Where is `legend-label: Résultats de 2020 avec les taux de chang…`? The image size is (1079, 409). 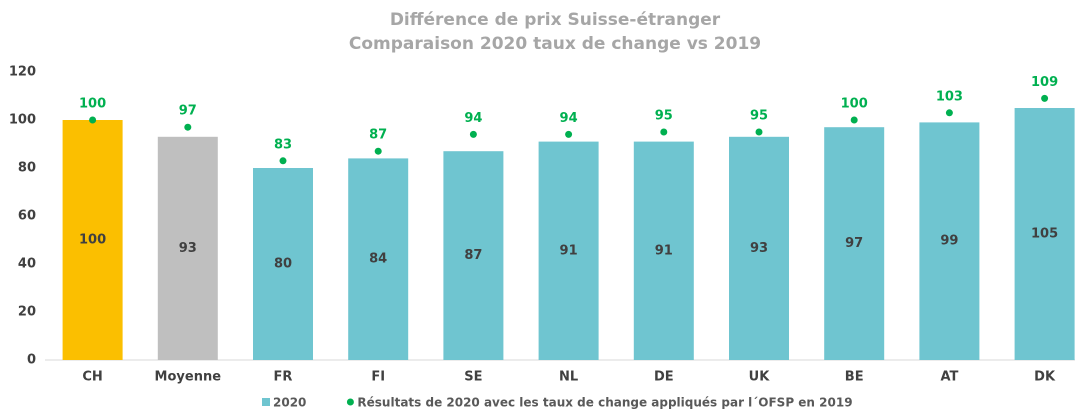 legend-label: Résultats de 2020 avec les taux de chang… is located at coordinates (604, 402).